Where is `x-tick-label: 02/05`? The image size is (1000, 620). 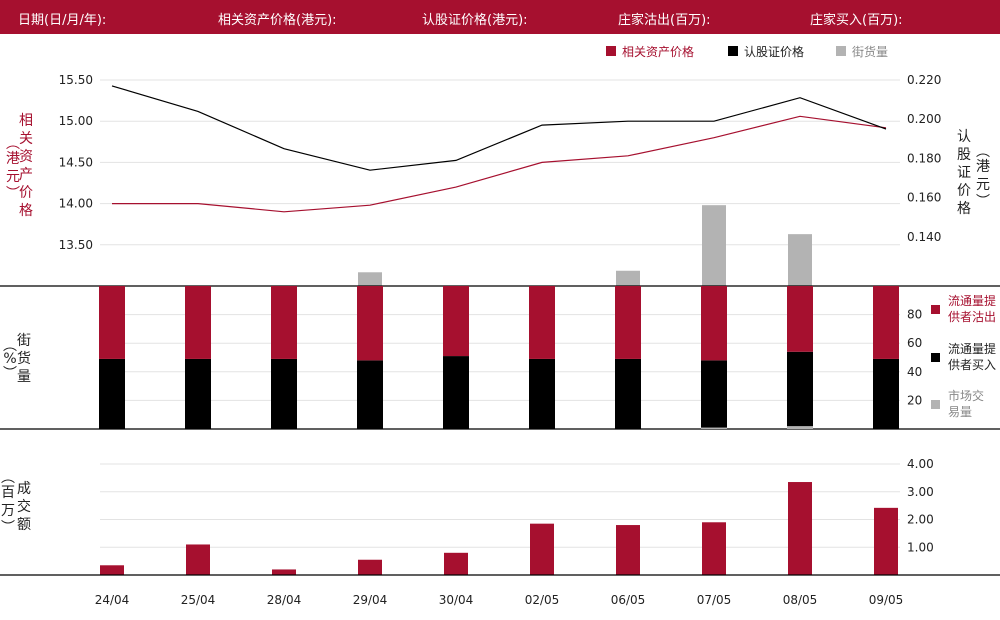
x-tick-label: 02/05 is located at coordinates (542, 600).